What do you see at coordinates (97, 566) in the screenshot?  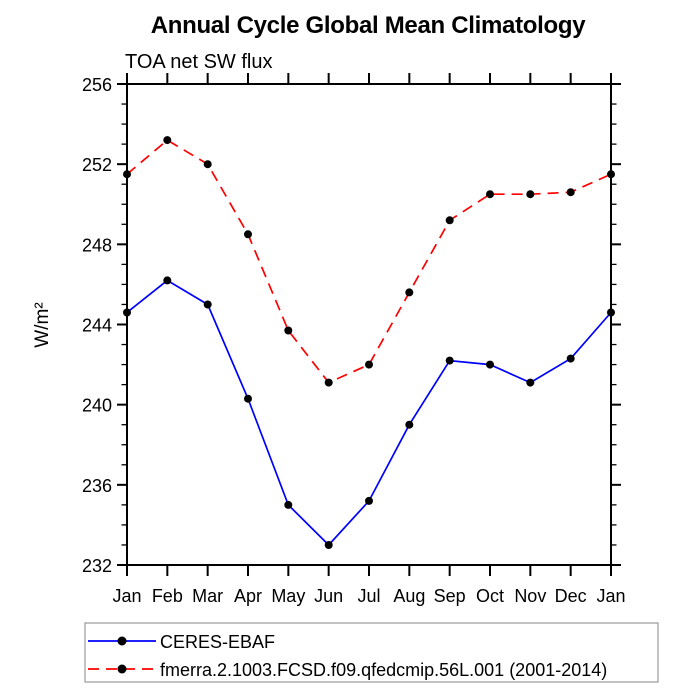 I see `y-tick-label: 232` at bounding box center [97, 566].